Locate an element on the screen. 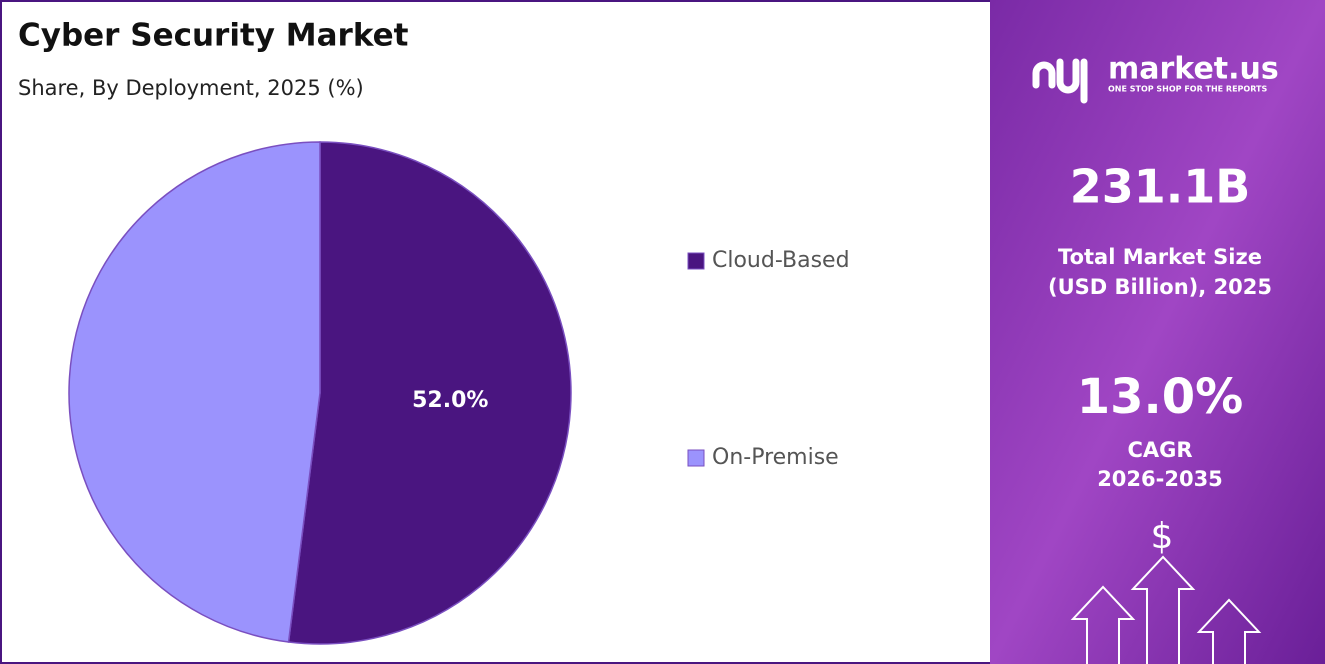 The height and width of the screenshot is (664, 1325). logo: market.us ONE STOP SHOP FOR THE REPORTS is located at coordinates (1155, 78).